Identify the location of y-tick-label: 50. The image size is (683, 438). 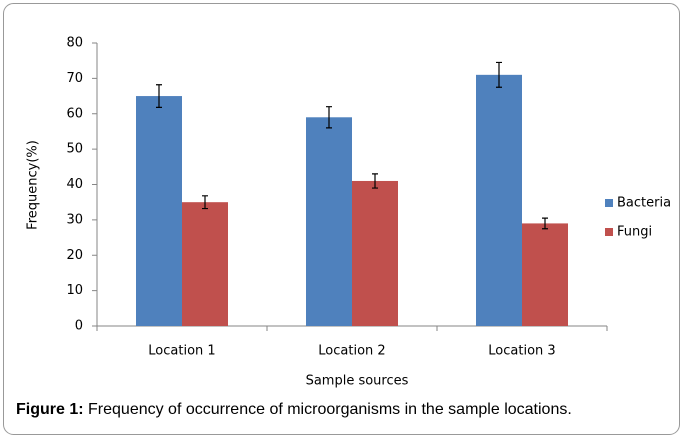
(74, 149).